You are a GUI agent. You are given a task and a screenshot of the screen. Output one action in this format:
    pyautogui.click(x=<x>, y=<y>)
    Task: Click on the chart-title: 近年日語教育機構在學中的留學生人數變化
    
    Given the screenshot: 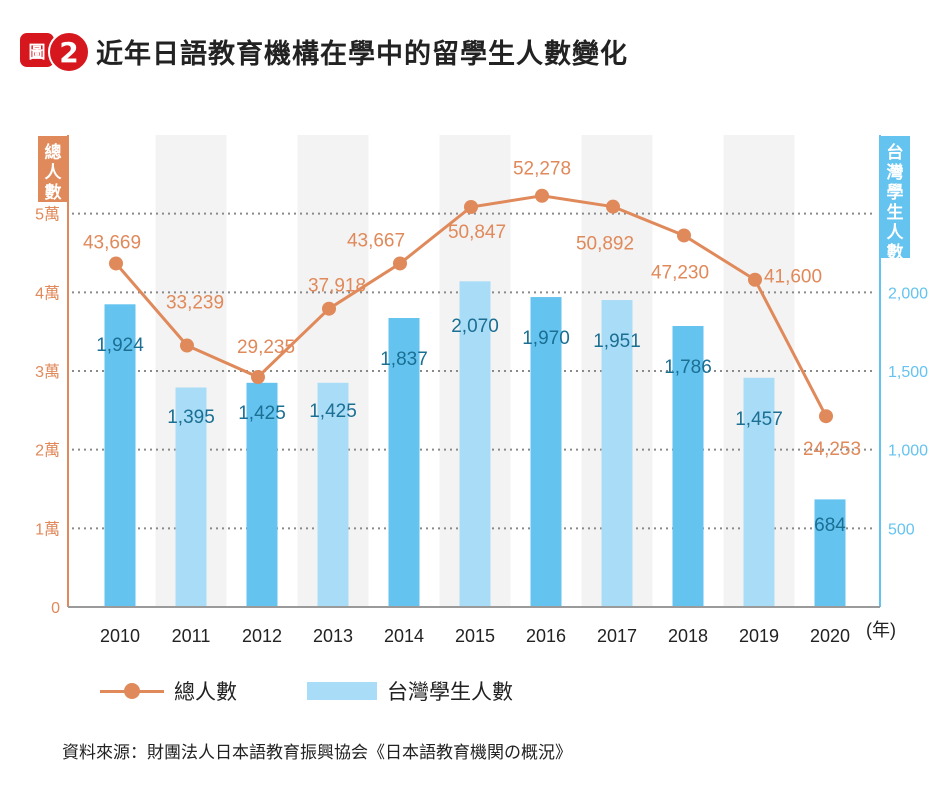 What is the action you would take?
    pyautogui.click(x=362, y=54)
    